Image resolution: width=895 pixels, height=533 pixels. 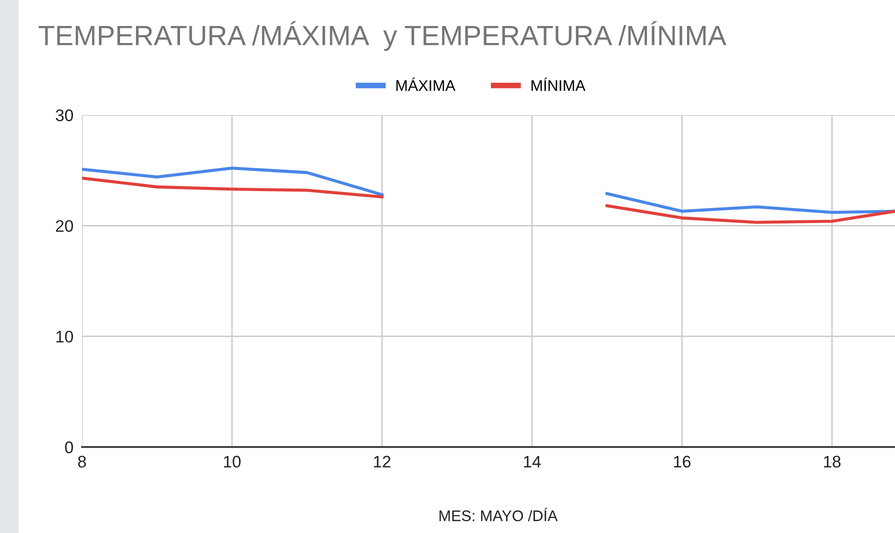 What do you see at coordinates (65, 226) in the screenshot?
I see `y-tick-label: 20` at bounding box center [65, 226].